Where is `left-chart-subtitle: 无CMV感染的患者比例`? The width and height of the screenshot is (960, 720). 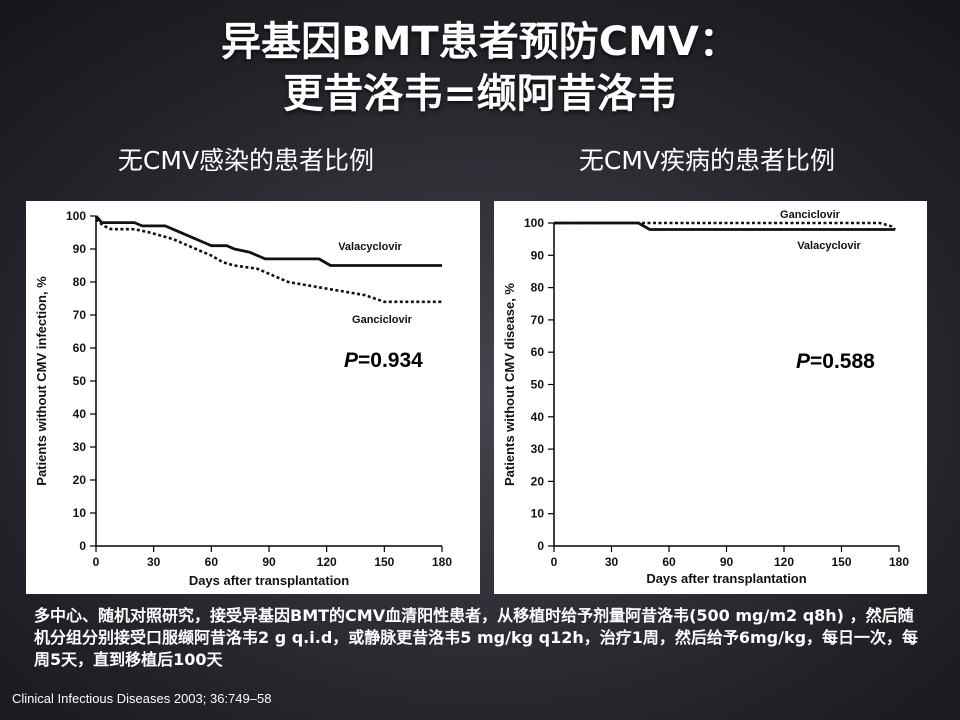 left-chart-subtitle: 无CMV感染的患者比例 is located at coordinates (246, 160).